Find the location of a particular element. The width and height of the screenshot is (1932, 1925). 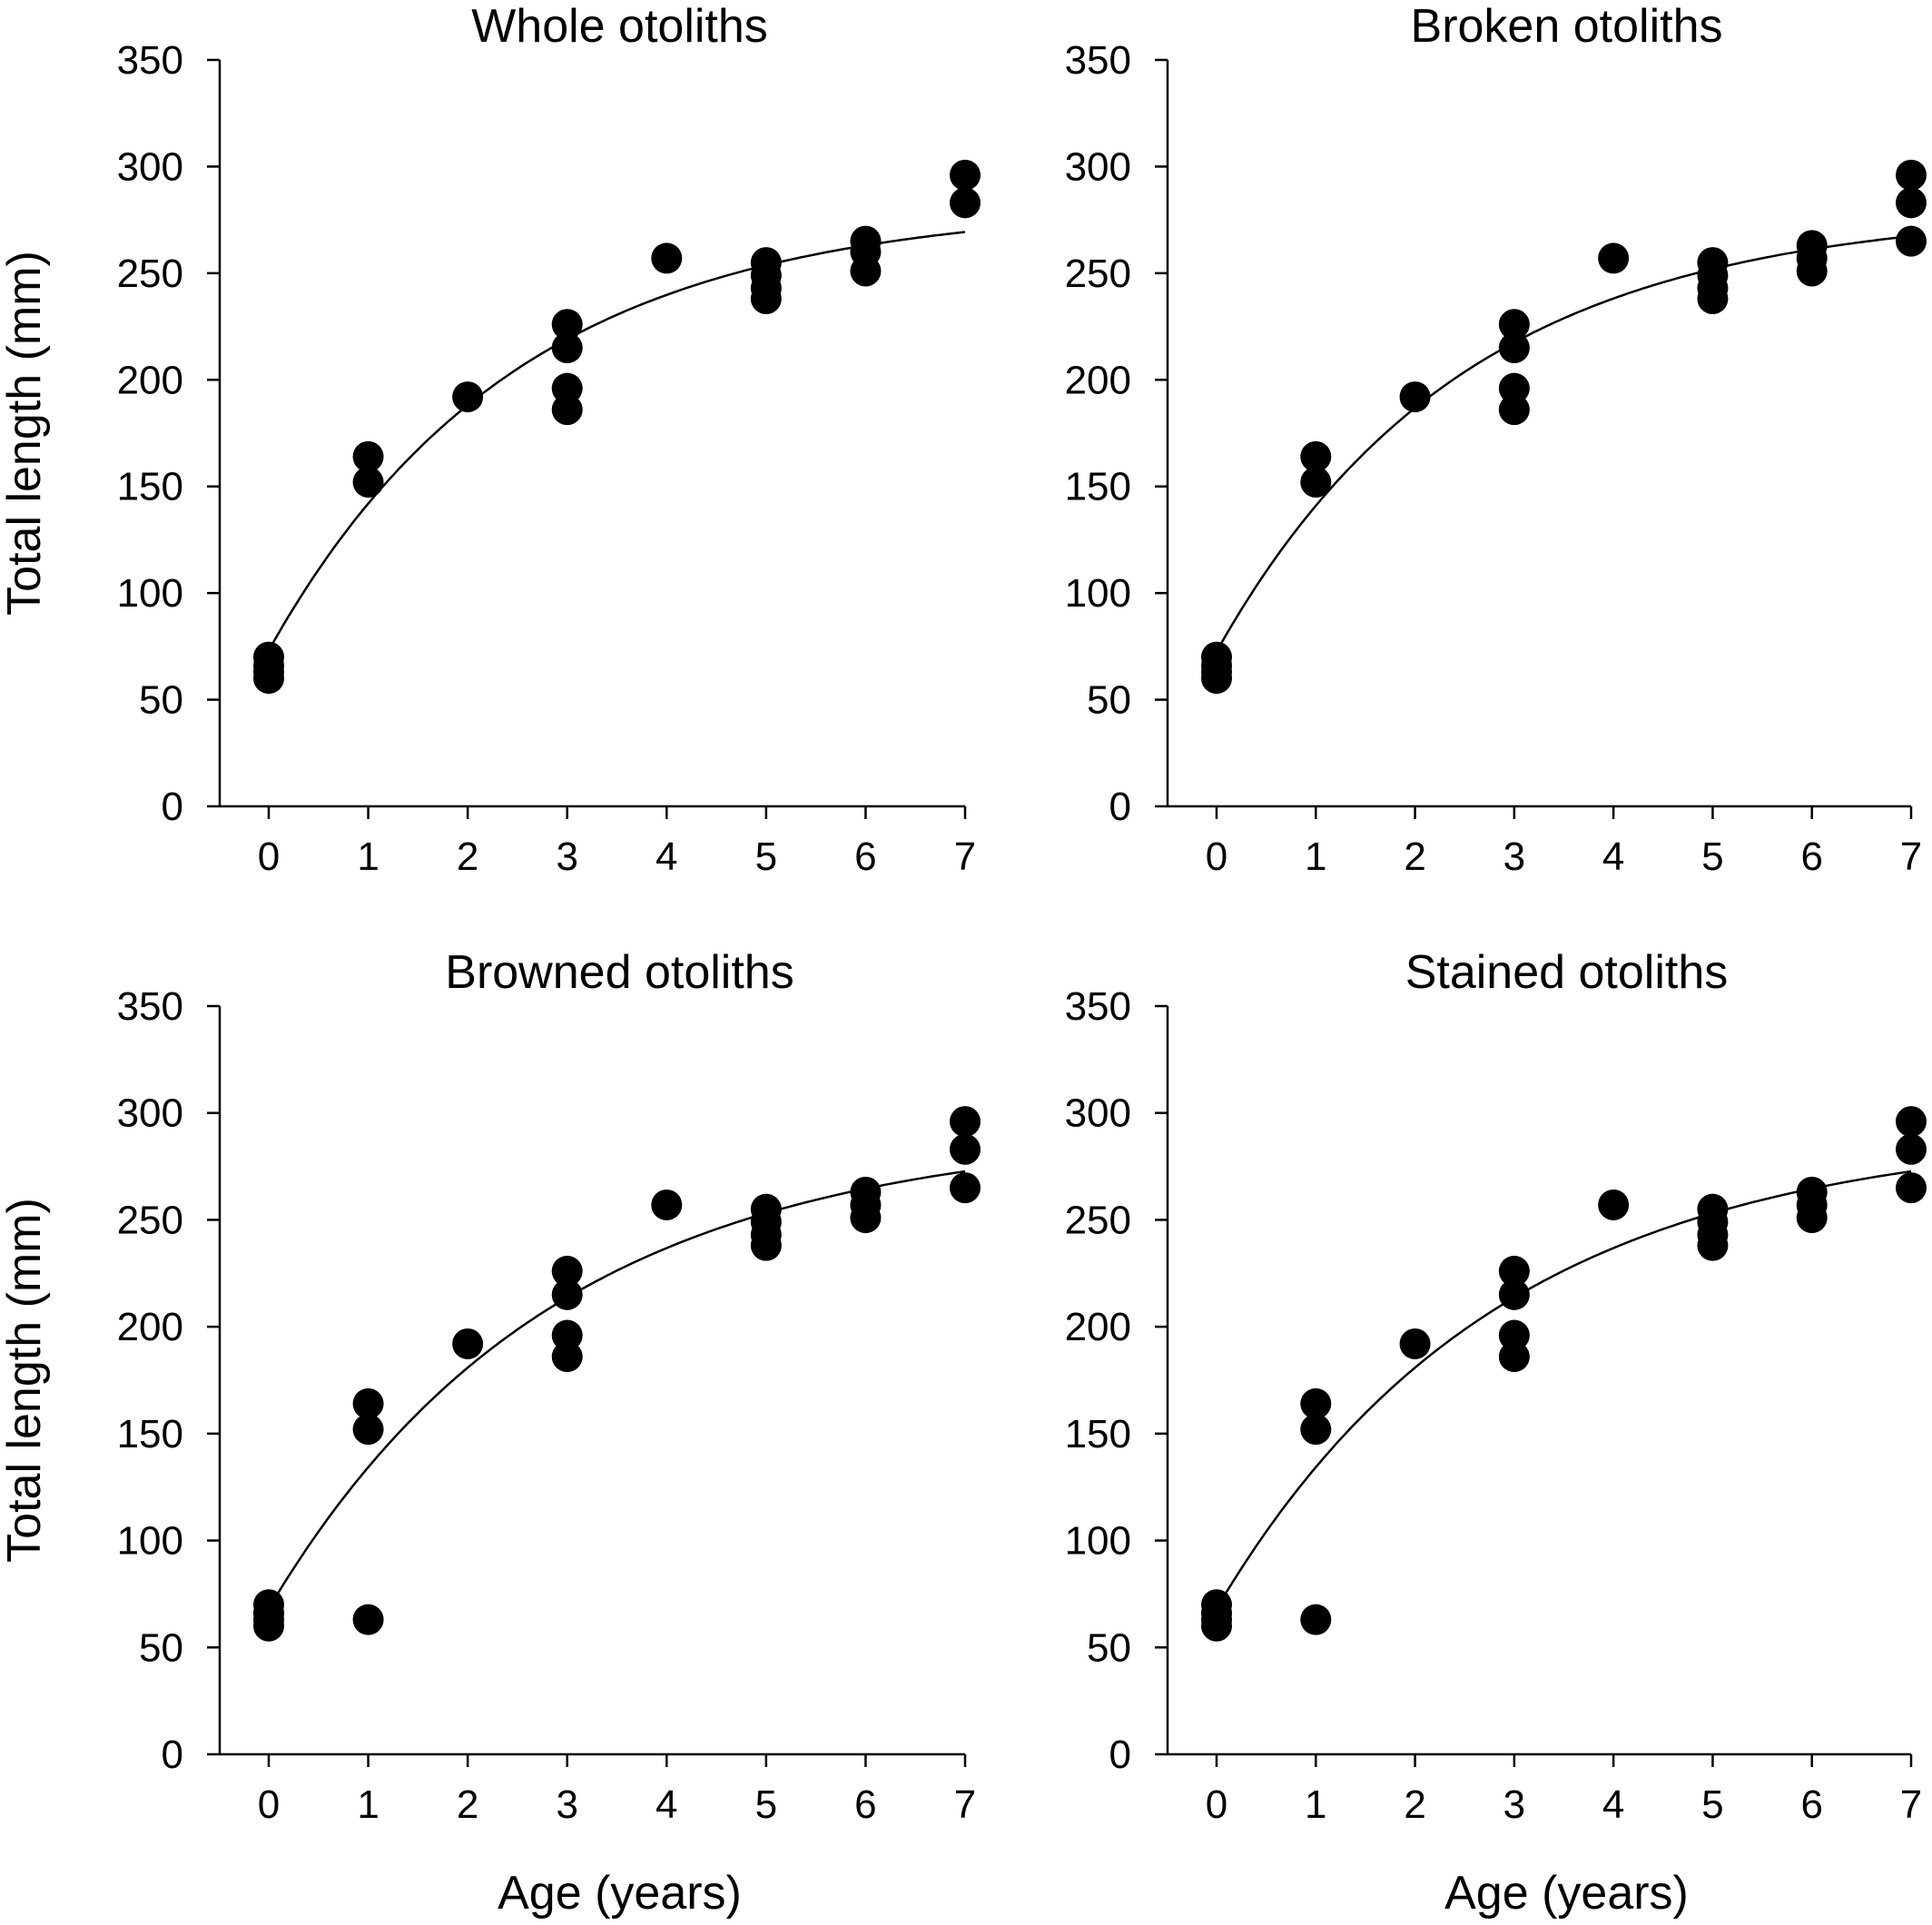

panel-title: Broken otoliths is located at coordinates (1567, 26).